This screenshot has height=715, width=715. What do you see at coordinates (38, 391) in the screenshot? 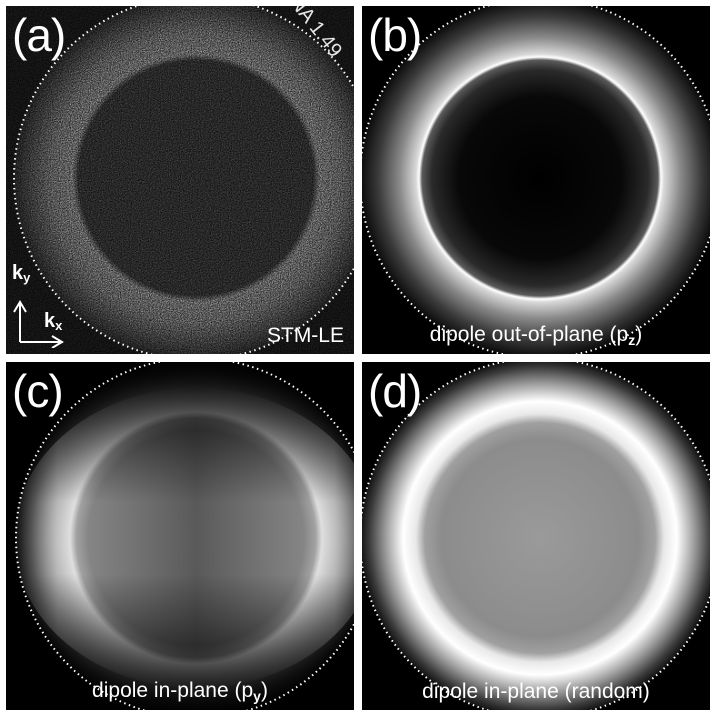
I see `panel-c-label: (c)` at bounding box center [38, 391].